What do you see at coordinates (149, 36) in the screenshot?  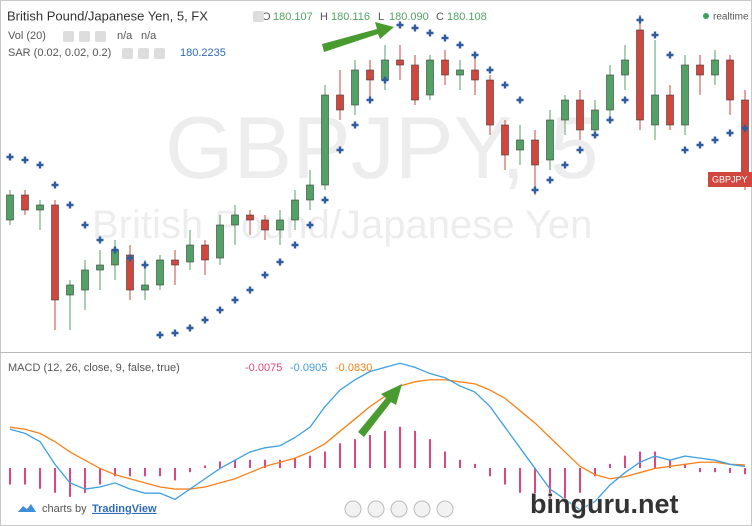 I see `volume-value: n/a` at bounding box center [149, 36].